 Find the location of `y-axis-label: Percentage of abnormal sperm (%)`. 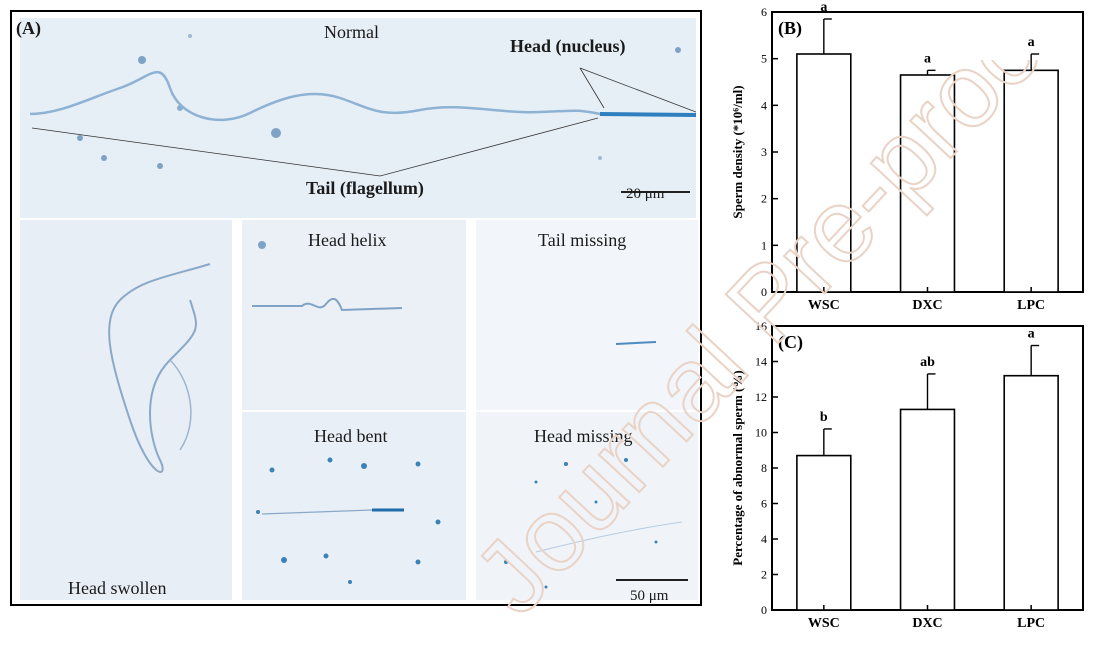

y-axis-label: Percentage of abnormal sperm (%) is located at coordinates (737, 467).